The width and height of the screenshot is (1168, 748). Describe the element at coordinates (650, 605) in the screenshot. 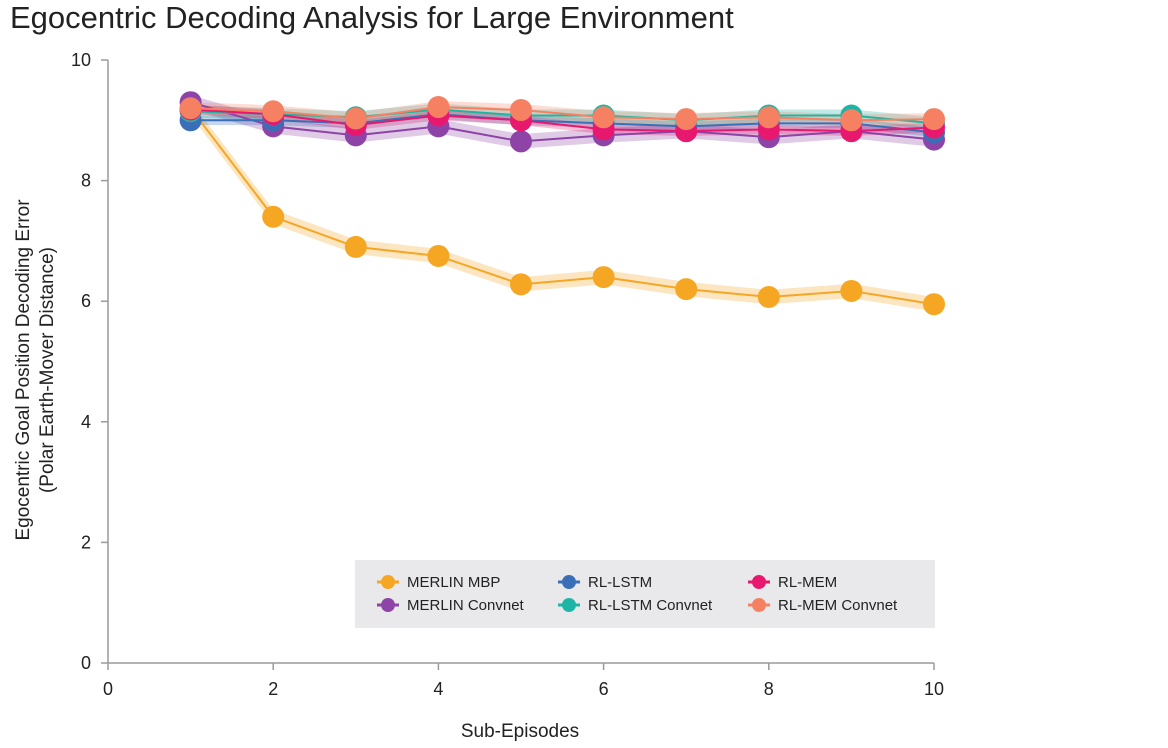

I see `legend-label-rl-lstm-convnet: RL-LSTM Convnet` at that location.